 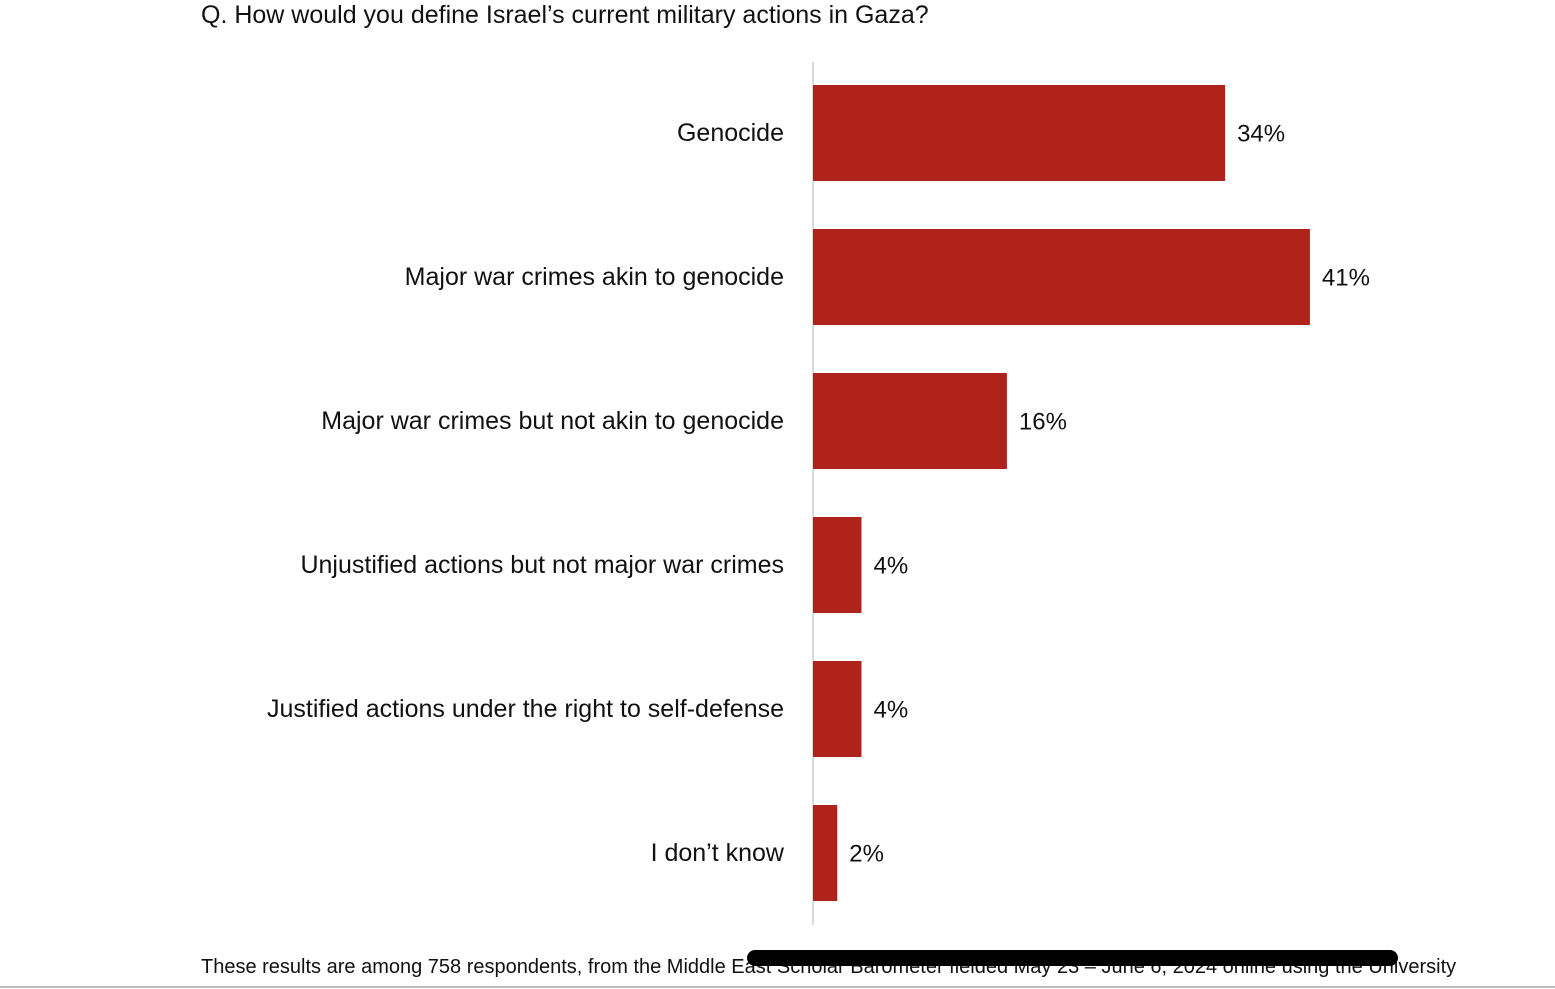 I want to click on value-label: 34%, so click(x=1261, y=134).